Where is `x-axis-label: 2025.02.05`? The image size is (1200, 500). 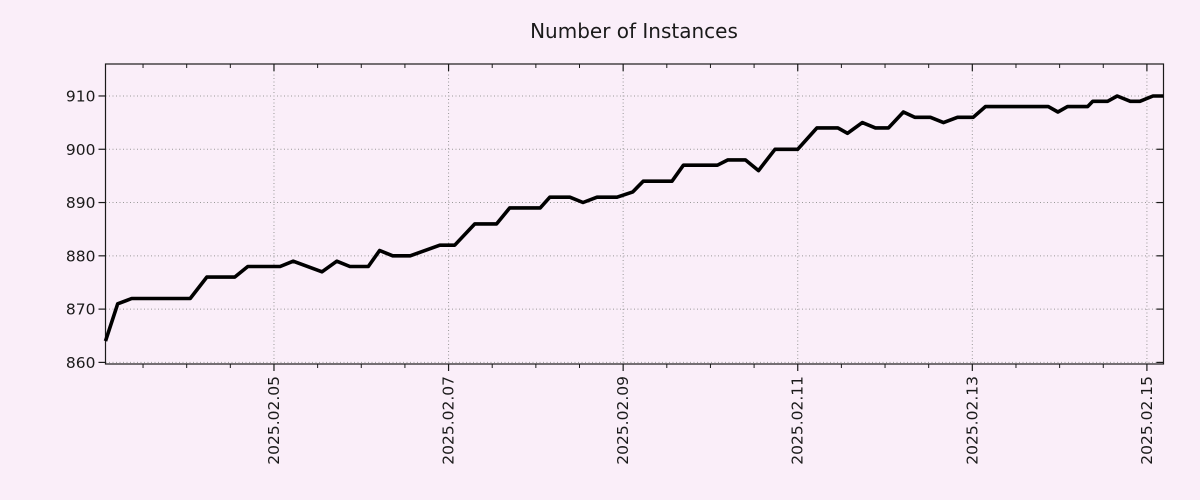
x-axis-label: 2025.02.05 is located at coordinates (274, 420).